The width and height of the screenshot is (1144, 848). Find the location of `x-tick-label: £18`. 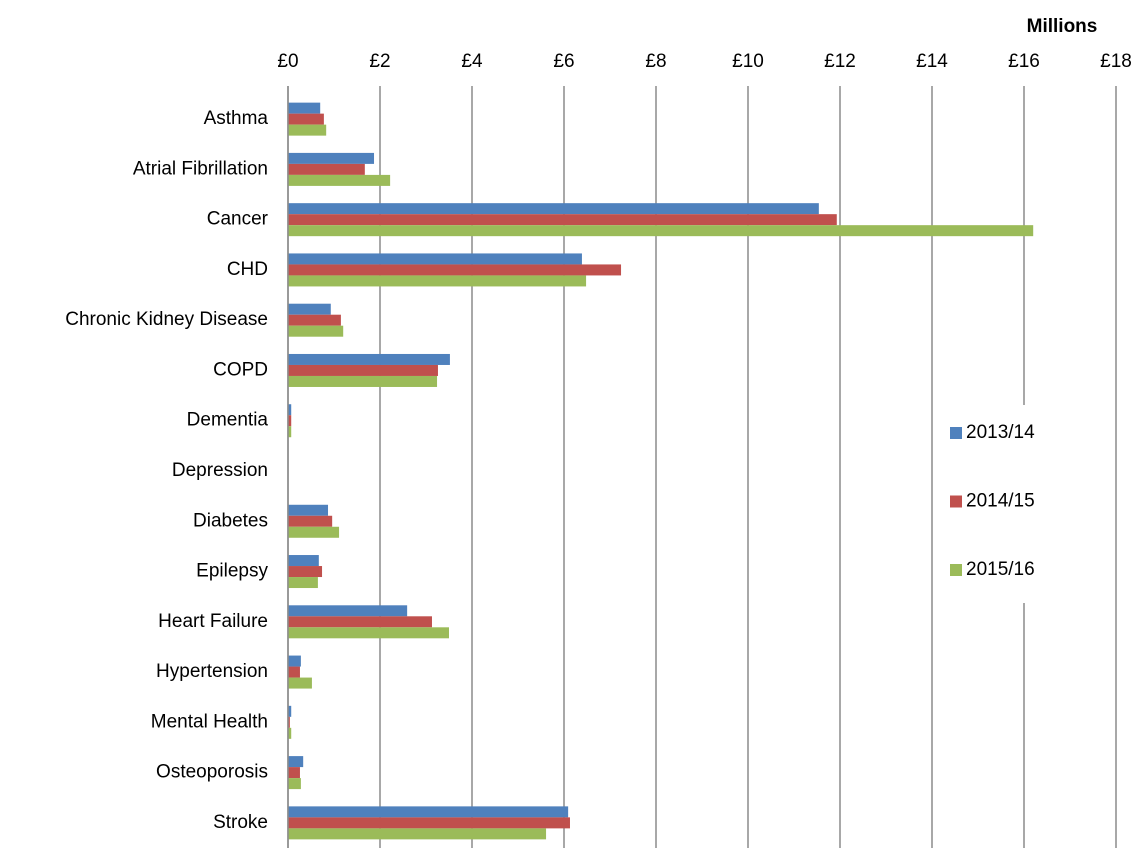

x-tick-label: £18 is located at coordinates (1116, 61).